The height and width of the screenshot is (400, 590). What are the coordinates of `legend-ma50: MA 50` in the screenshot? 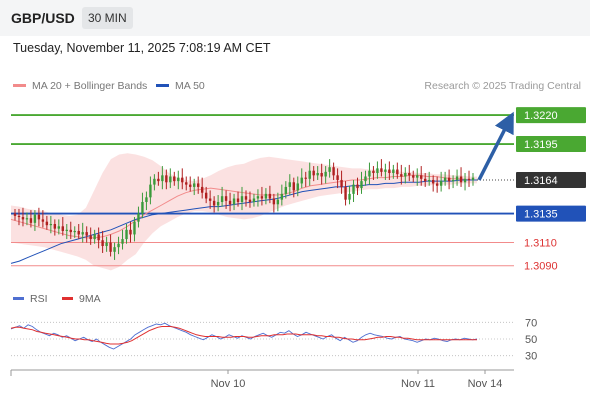 It's located at (180, 86).